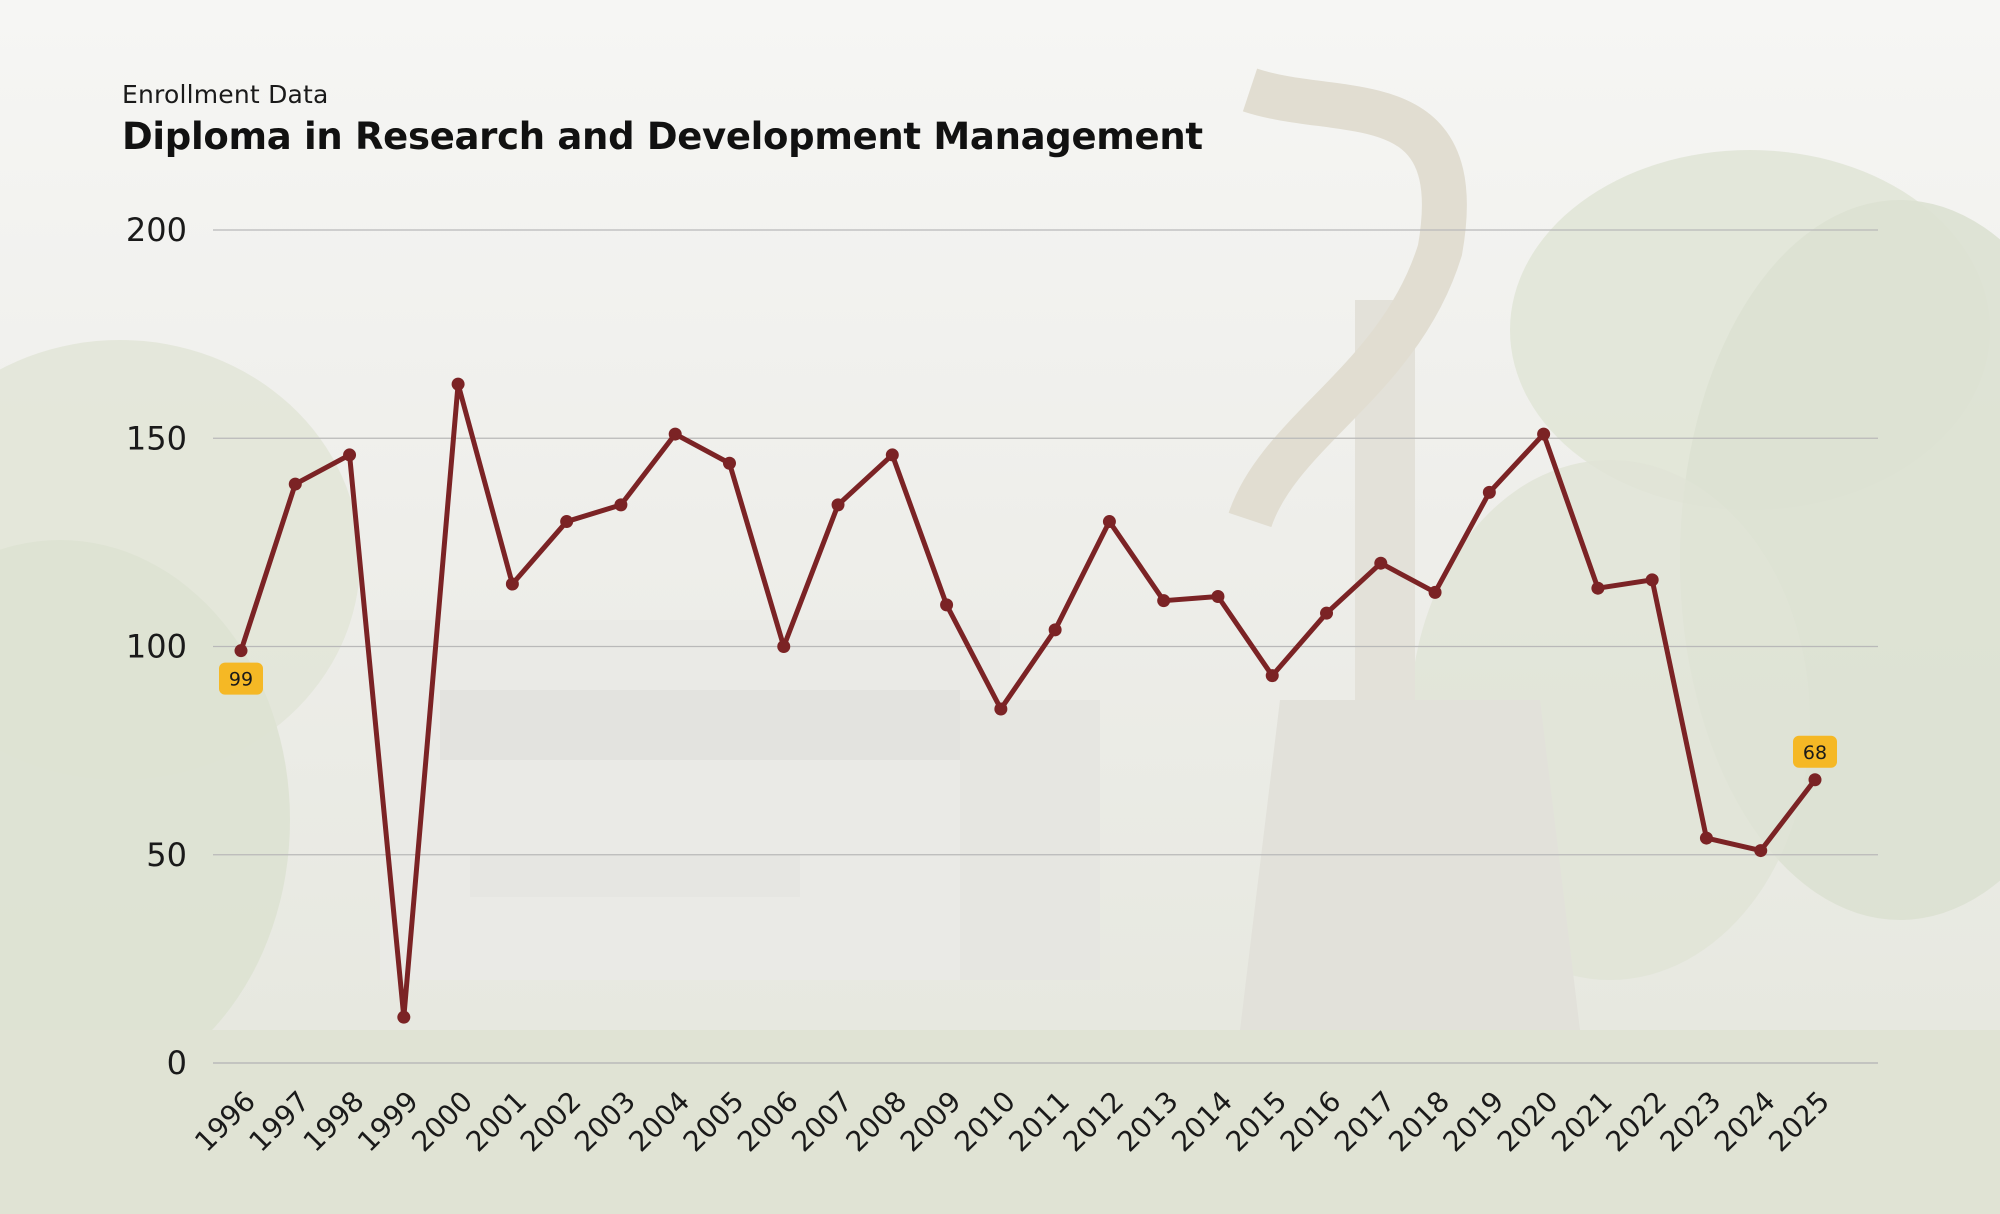 The height and width of the screenshot is (1214, 2000). What do you see at coordinates (388, 1122) in the screenshot?
I see `x-tick-label: 1999` at bounding box center [388, 1122].